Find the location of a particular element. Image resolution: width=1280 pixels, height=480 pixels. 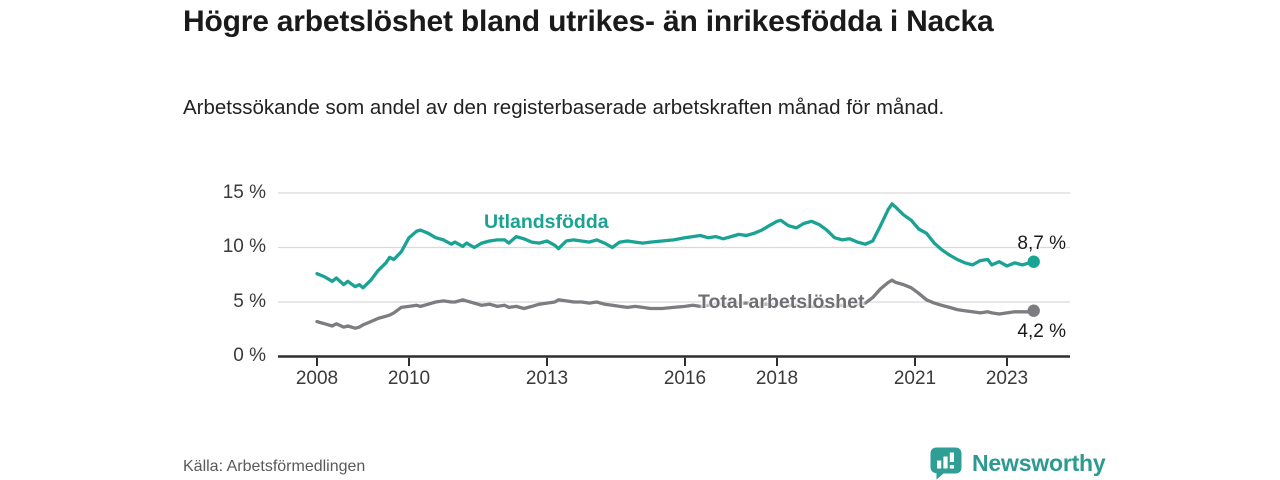

source-note: Källa: Arbetsförmedlingen is located at coordinates (274, 466).